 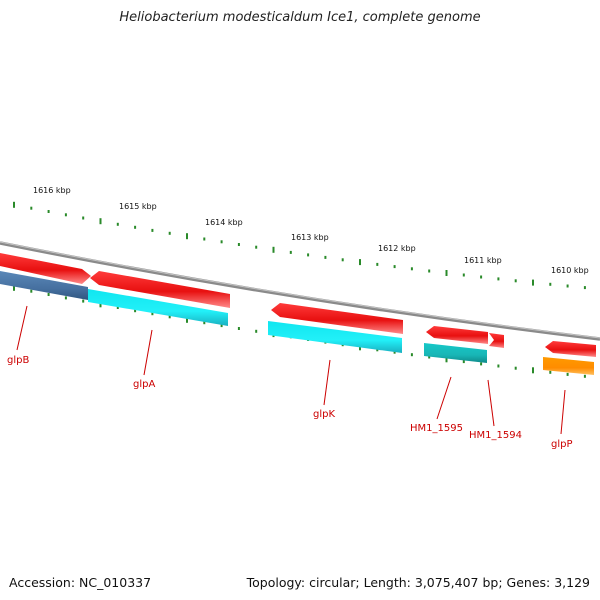 What do you see at coordinates (52, 190) in the screenshot?
I see `scale-label-1616: 1616 kbp` at bounding box center [52, 190].